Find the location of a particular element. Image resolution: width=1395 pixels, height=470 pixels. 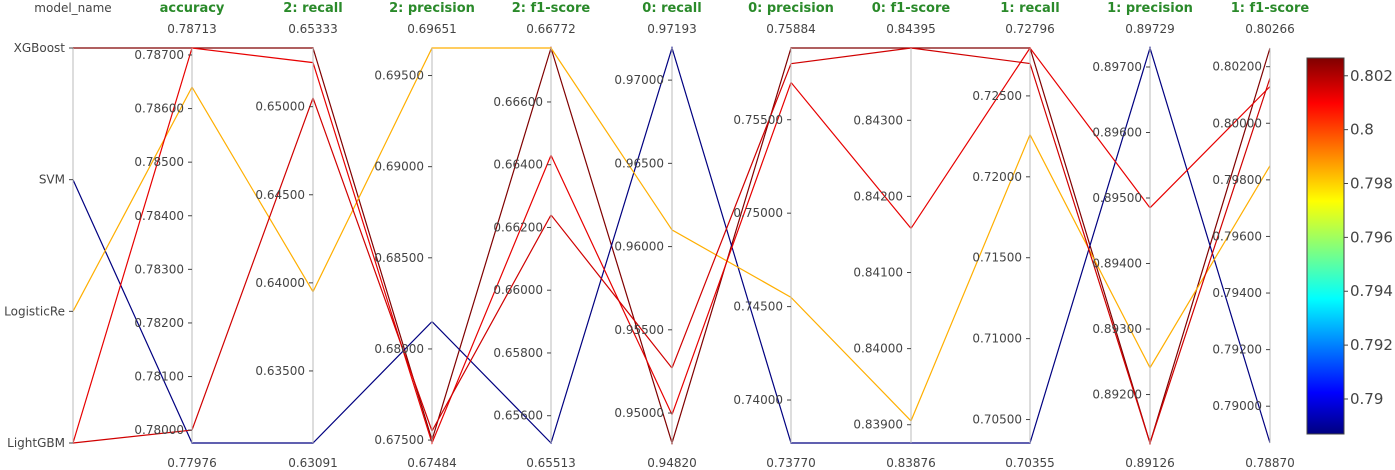

axis-min-label: 0.70355 is located at coordinates (1030, 463).